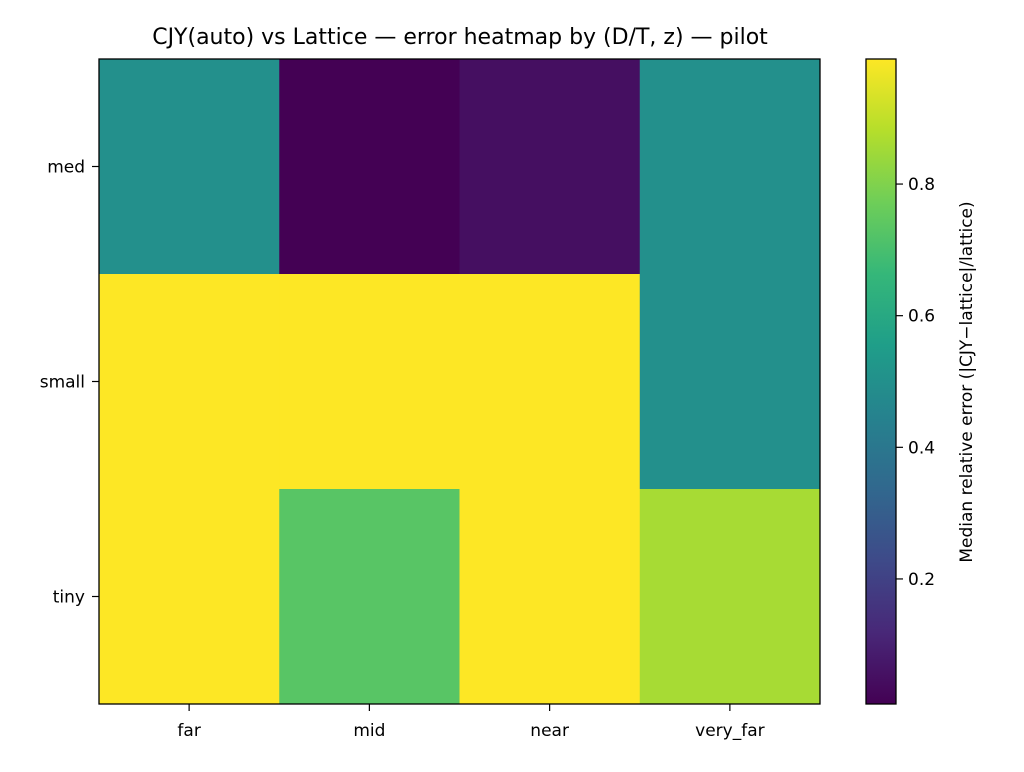  Describe the element at coordinates (549, 731) in the screenshot. I see `x-tick-label: near` at that location.